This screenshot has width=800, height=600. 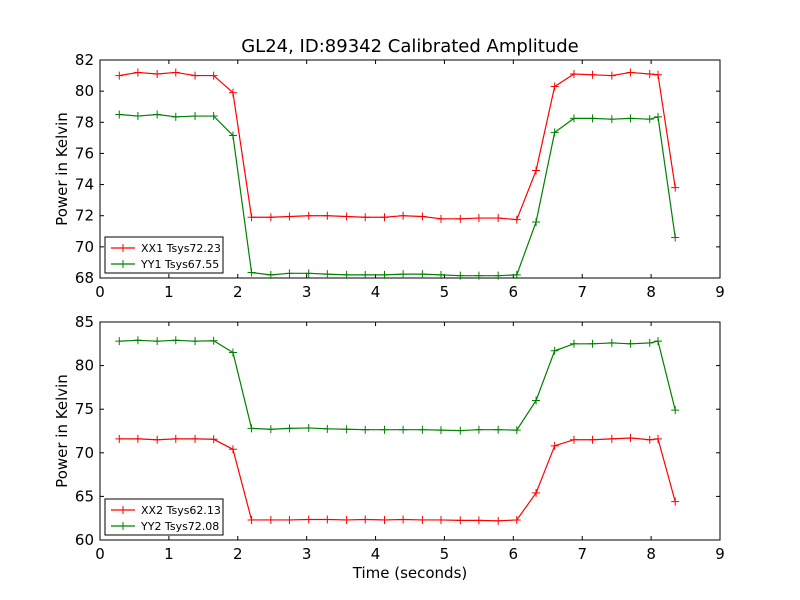 What do you see at coordinates (238, 554) in the screenshot?
I see `x-tick-label: 2` at bounding box center [238, 554].